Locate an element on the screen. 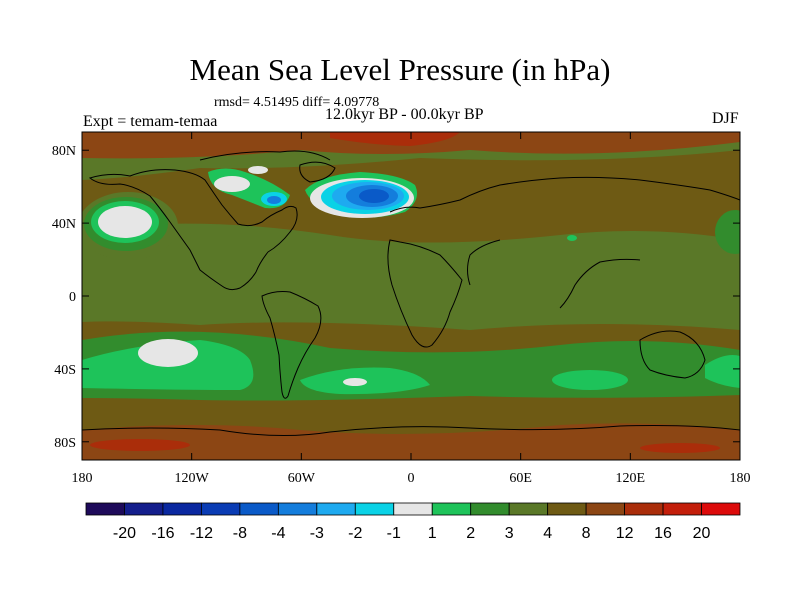 The height and width of the screenshot is (600, 800). colorbar-label: 3 is located at coordinates (509, 533).